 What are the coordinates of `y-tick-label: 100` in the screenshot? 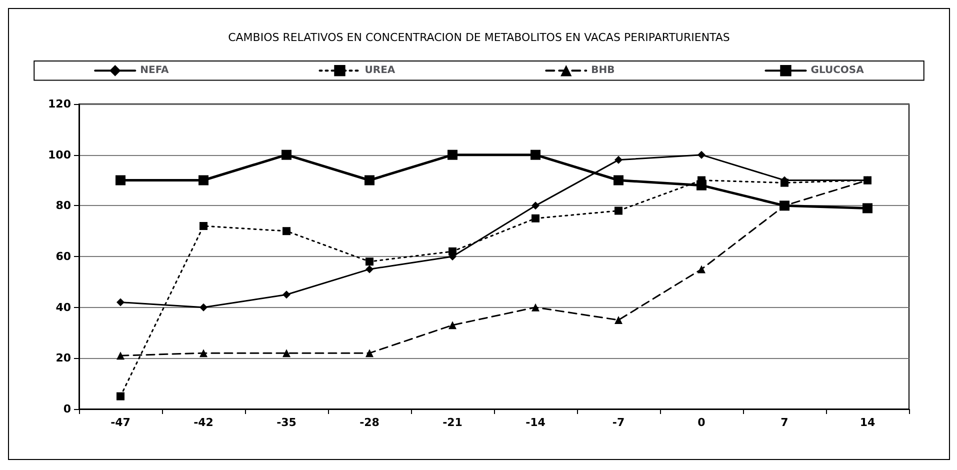 It's located at (60, 155).